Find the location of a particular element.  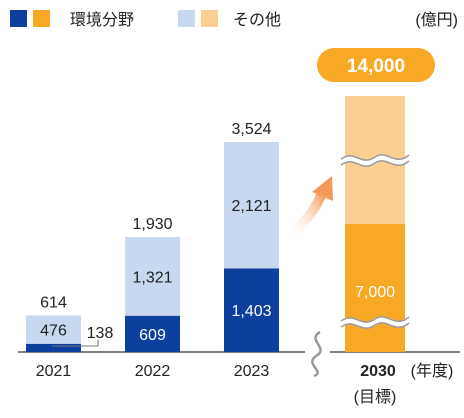

bar-other-2022 is located at coordinates (152, 276).